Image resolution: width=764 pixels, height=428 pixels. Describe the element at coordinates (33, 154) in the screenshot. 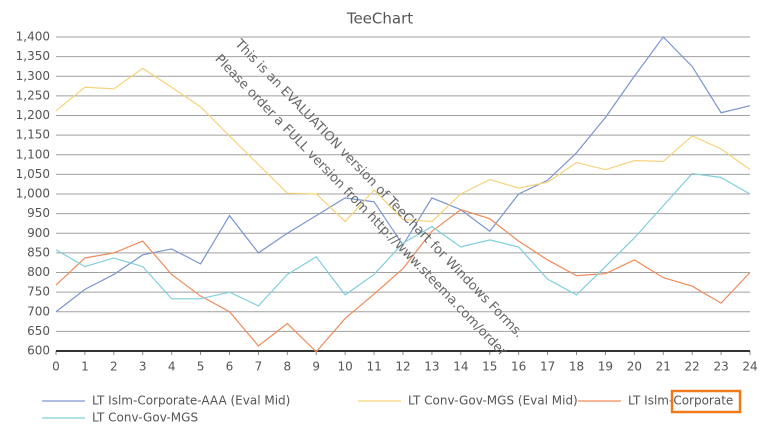

I see `y-tick-label: 1,100` at that location.